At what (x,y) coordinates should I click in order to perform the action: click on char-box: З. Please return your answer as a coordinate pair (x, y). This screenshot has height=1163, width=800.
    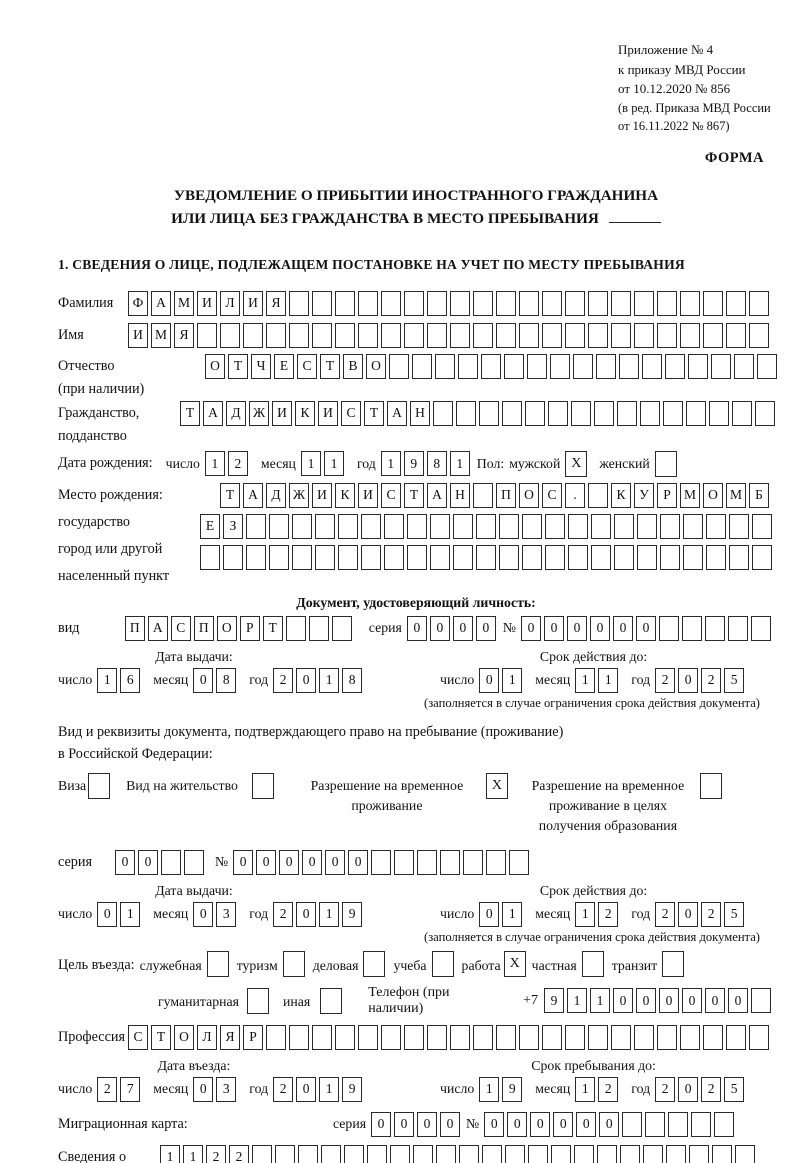
    Looking at the image, I should click on (233, 526).